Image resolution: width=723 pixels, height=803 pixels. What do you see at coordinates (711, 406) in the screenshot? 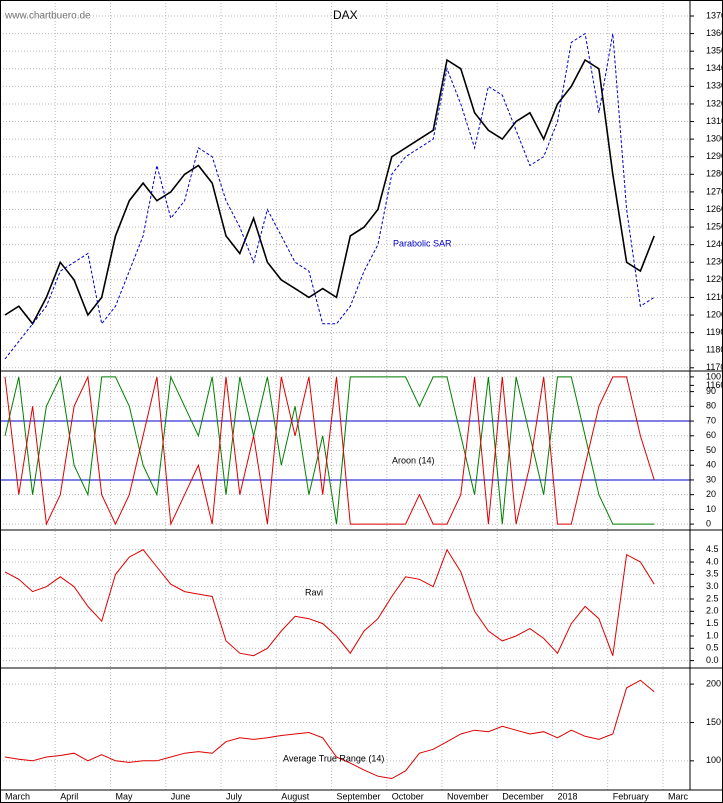
I see `y-tick-label: 80` at bounding box center [711, 406].